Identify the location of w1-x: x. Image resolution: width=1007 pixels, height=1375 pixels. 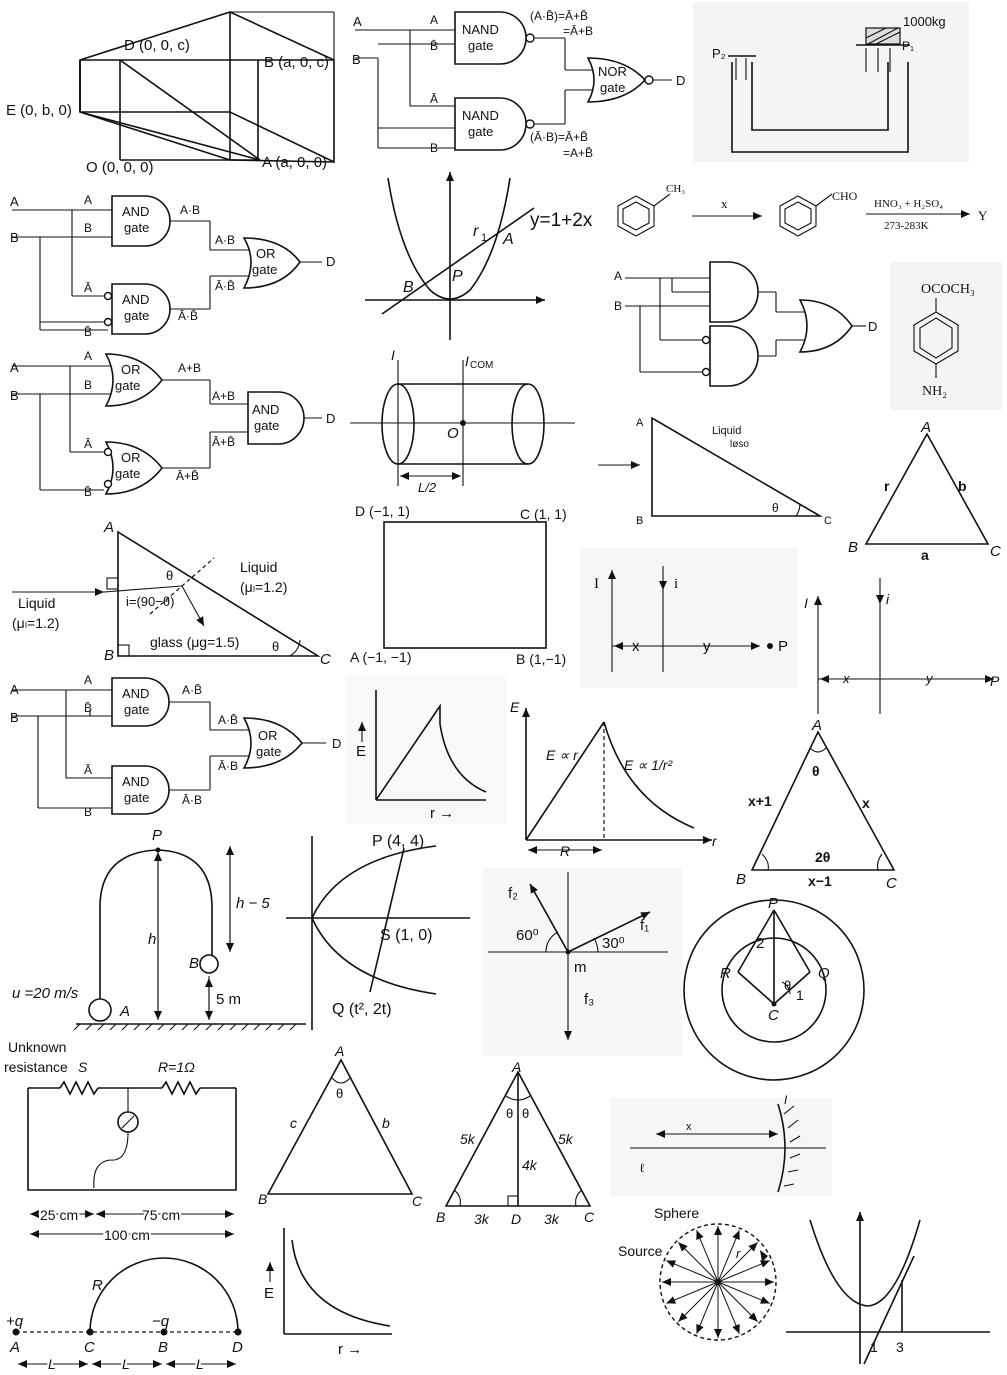
(636, 646).